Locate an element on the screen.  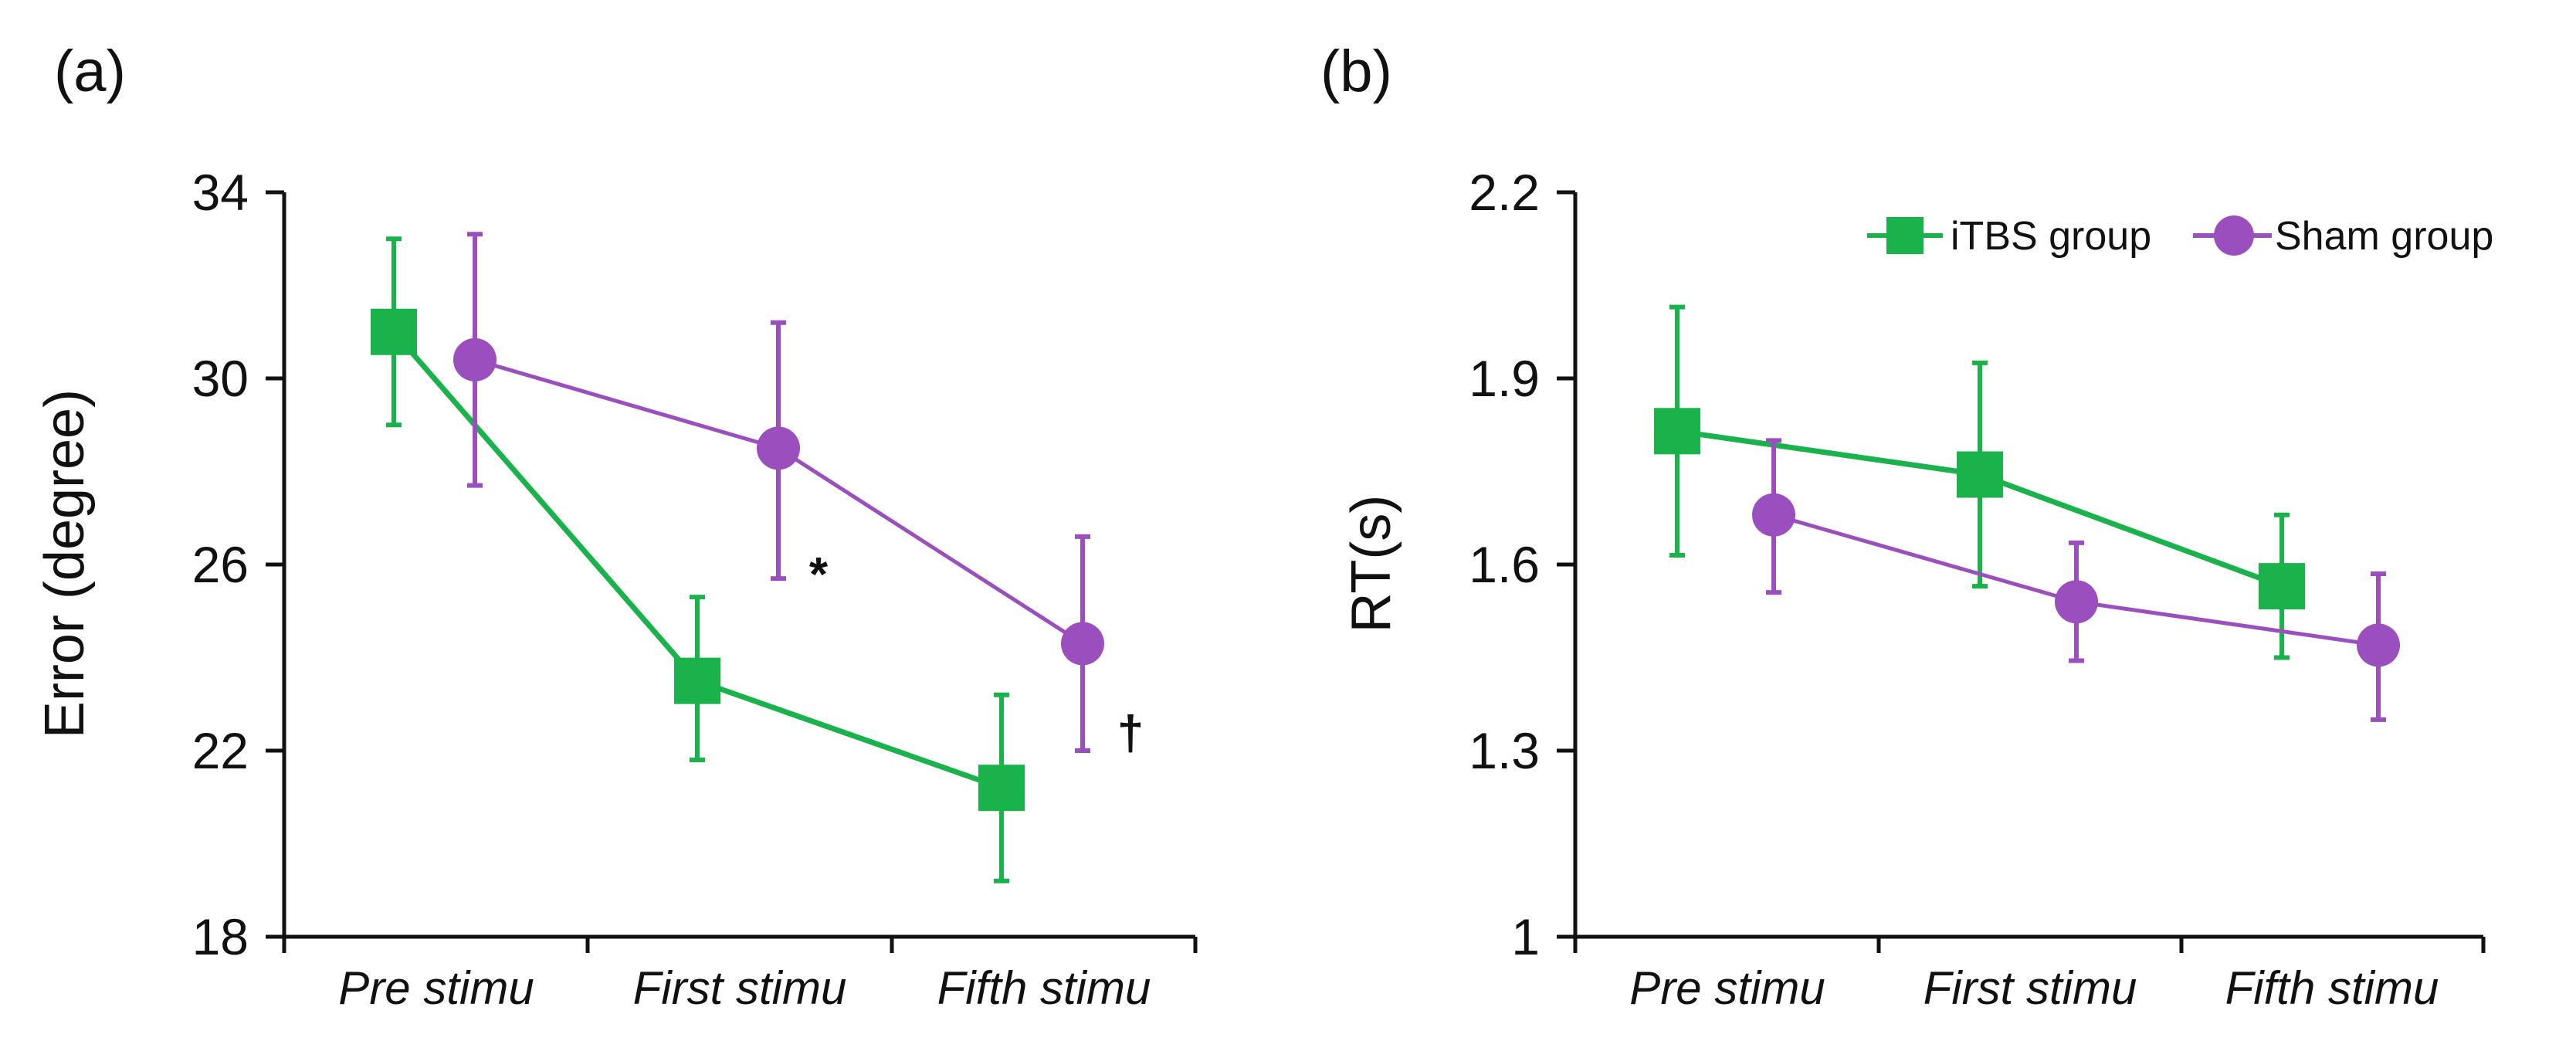
y-tick-label: 1.9 is located at coordinates (1504, 378).